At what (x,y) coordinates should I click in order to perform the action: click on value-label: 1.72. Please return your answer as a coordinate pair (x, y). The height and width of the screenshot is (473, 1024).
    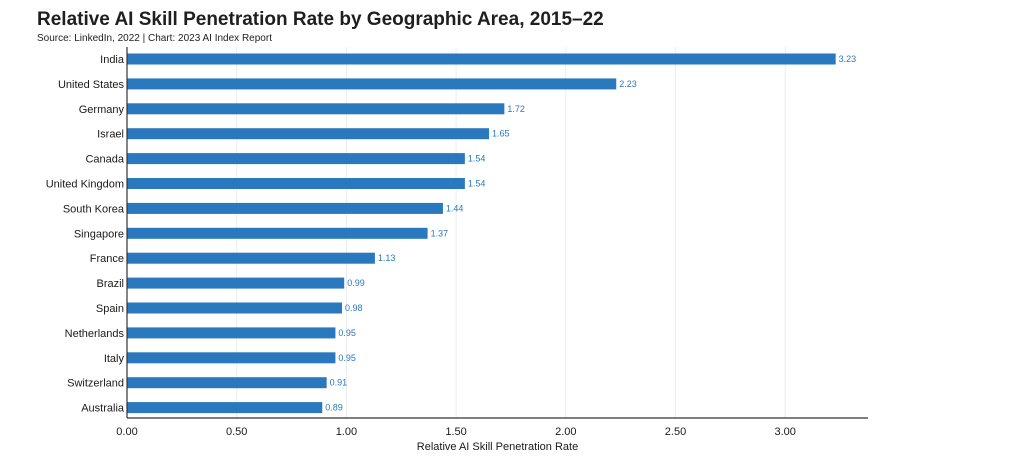
    Looking at the image, I should click on (516, 109).